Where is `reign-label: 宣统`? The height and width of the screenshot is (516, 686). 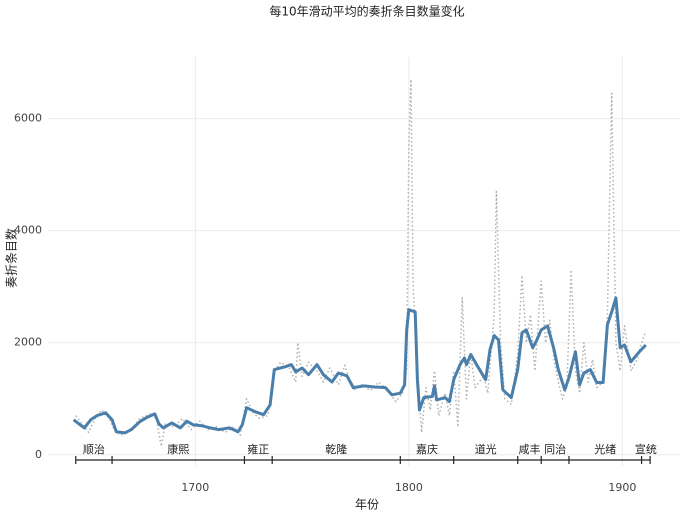 reign-label: 宣统 is located at coordinates (646, 449).